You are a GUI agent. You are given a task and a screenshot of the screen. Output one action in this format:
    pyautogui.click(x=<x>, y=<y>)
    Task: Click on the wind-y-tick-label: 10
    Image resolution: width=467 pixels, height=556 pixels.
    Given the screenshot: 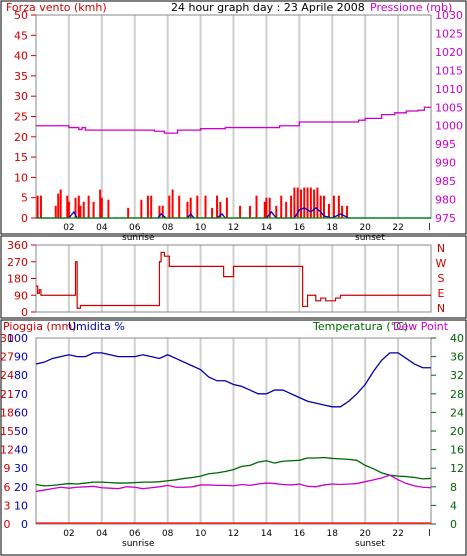 What is the action you would take?
    pyautogui.click(x=21, y=177)
    